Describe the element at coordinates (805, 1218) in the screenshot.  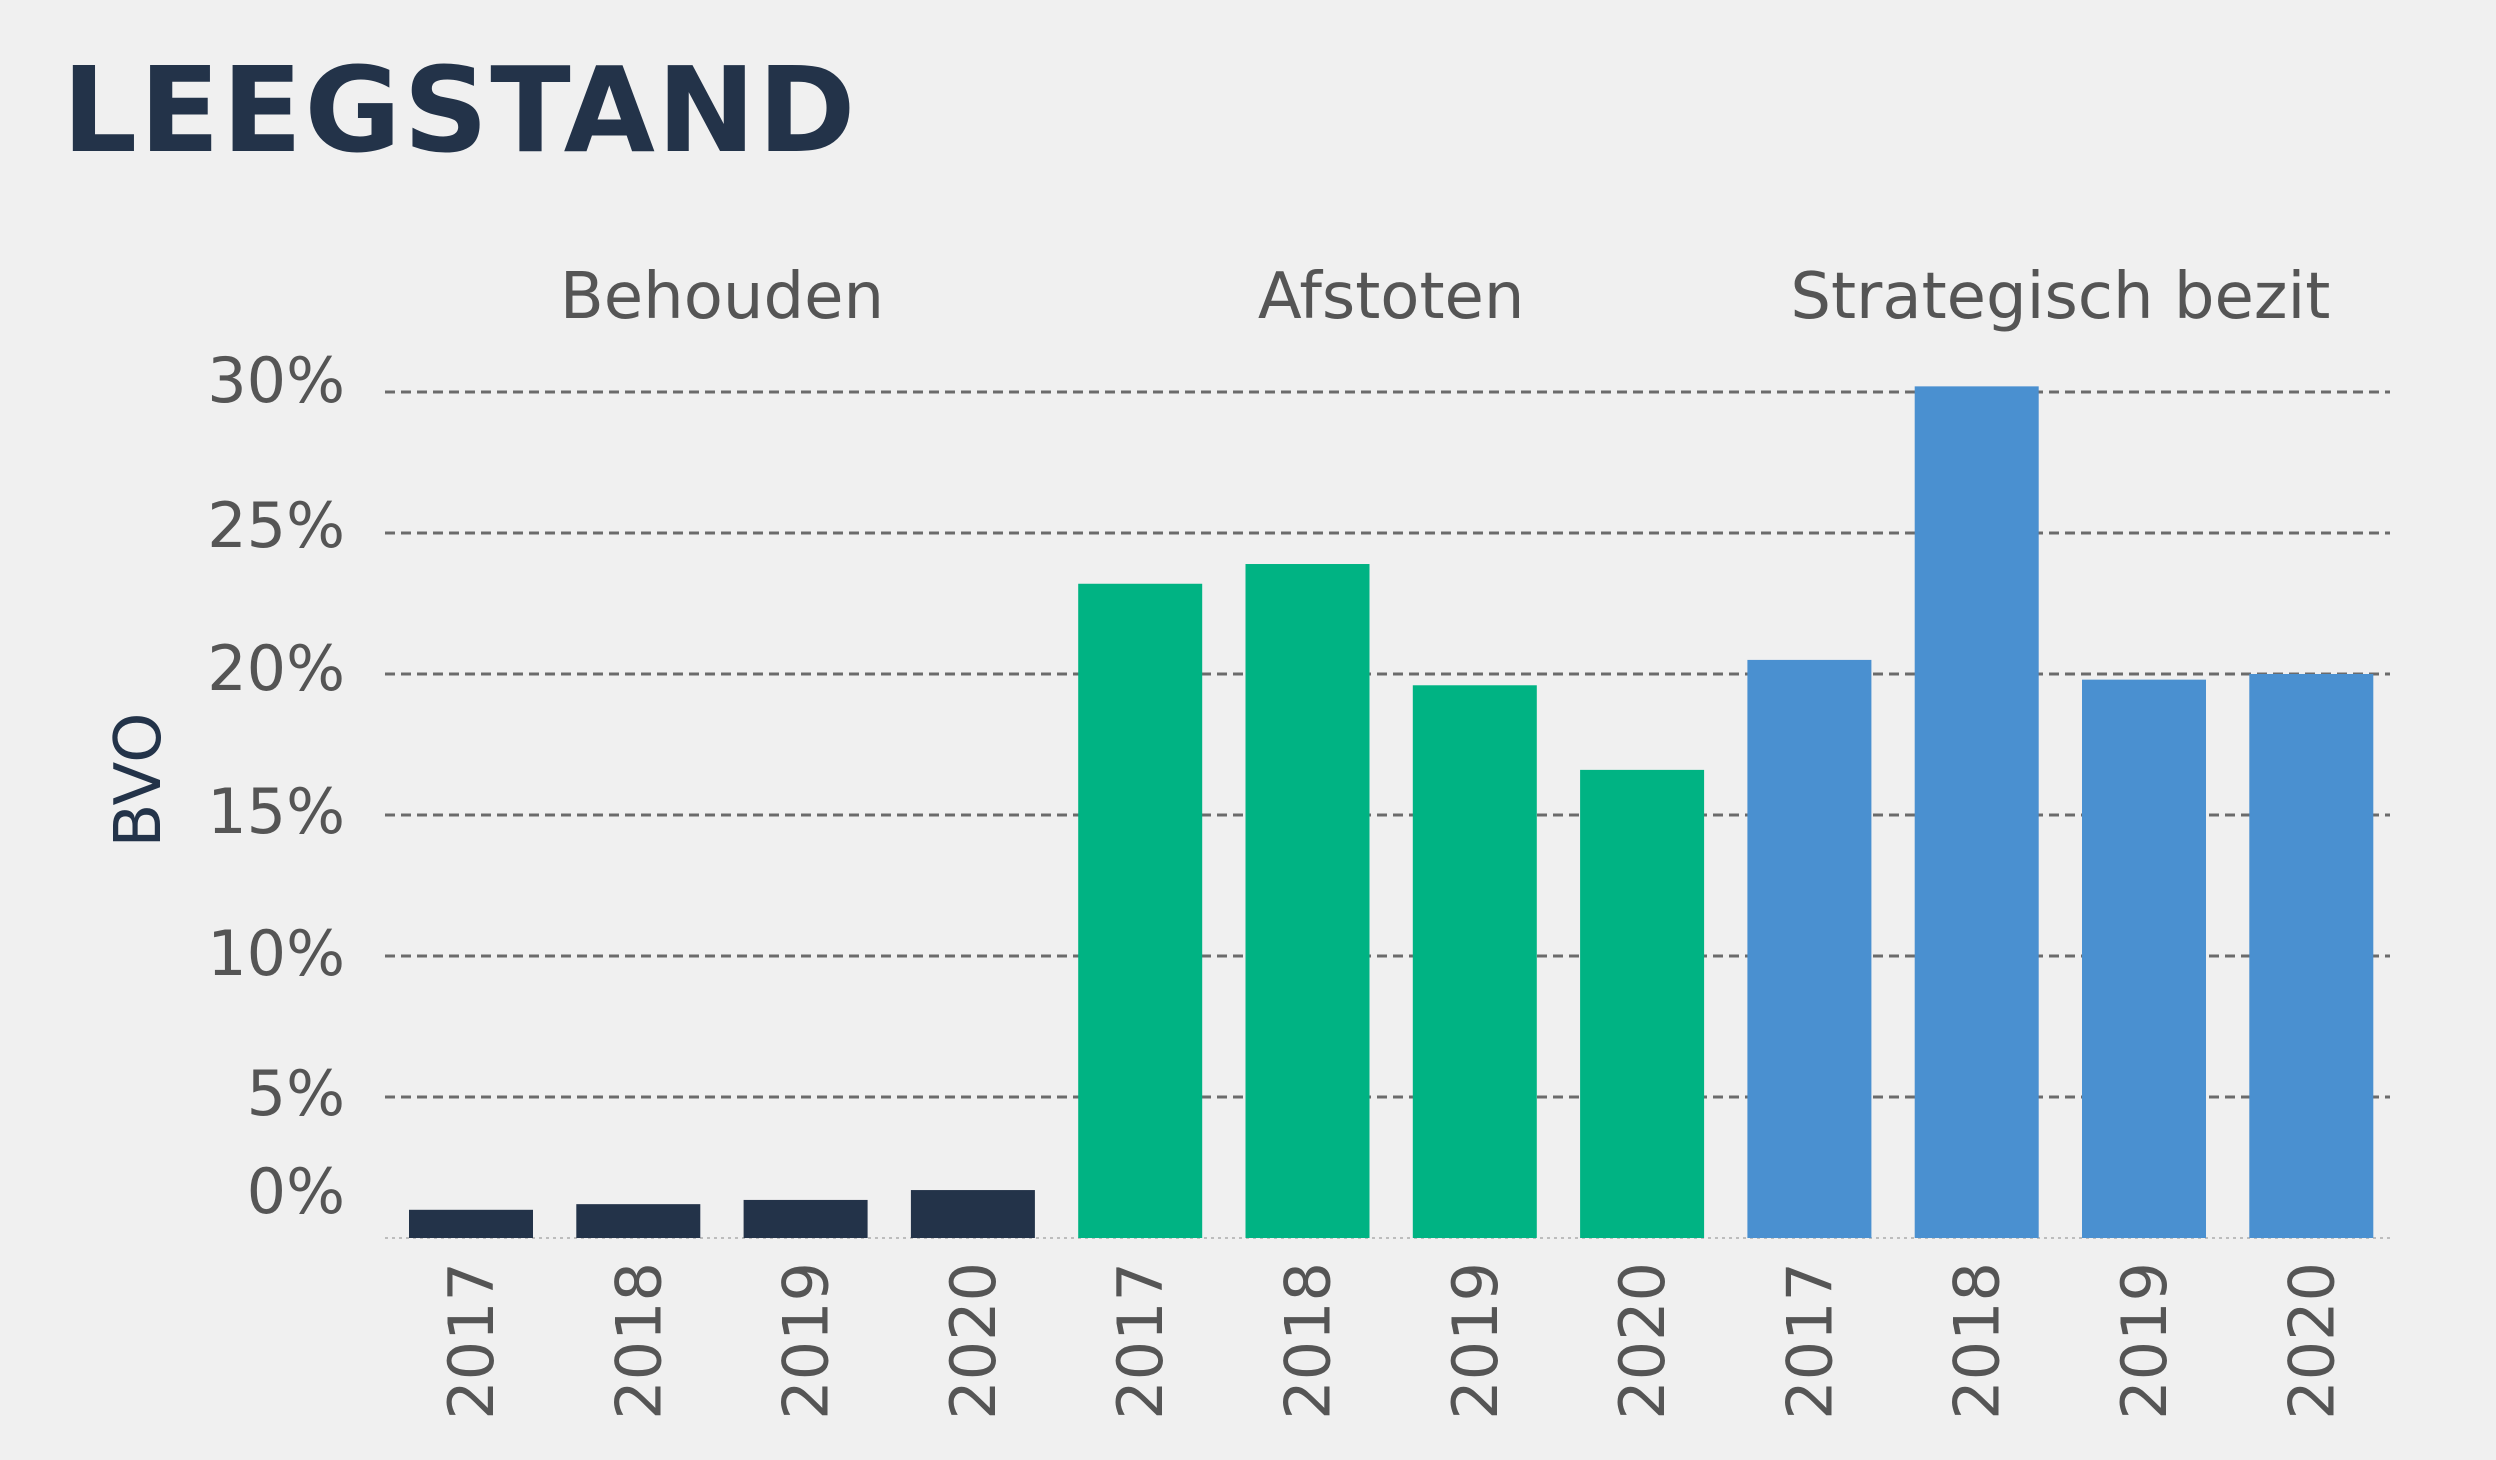
I see `bar-behouden-2019` at that location.